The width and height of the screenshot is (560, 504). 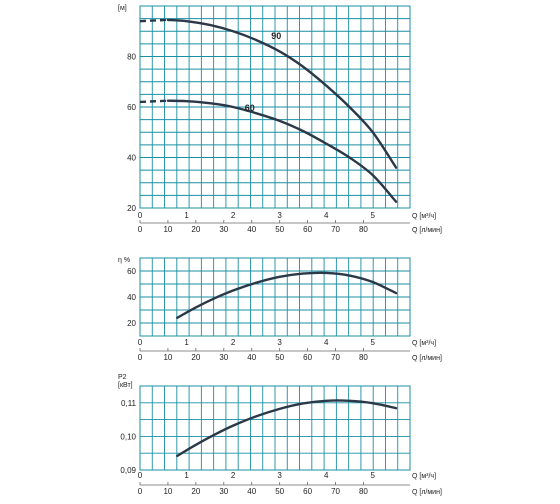 What do you see at coordinates (122, 377) in the screenshot?
I see `y-axis-label: P2` at bounding box center [122, 377].